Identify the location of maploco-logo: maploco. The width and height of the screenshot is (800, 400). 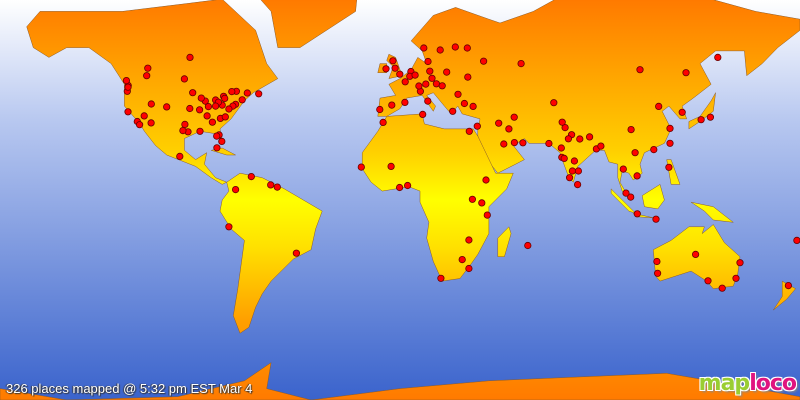
(748, 384).